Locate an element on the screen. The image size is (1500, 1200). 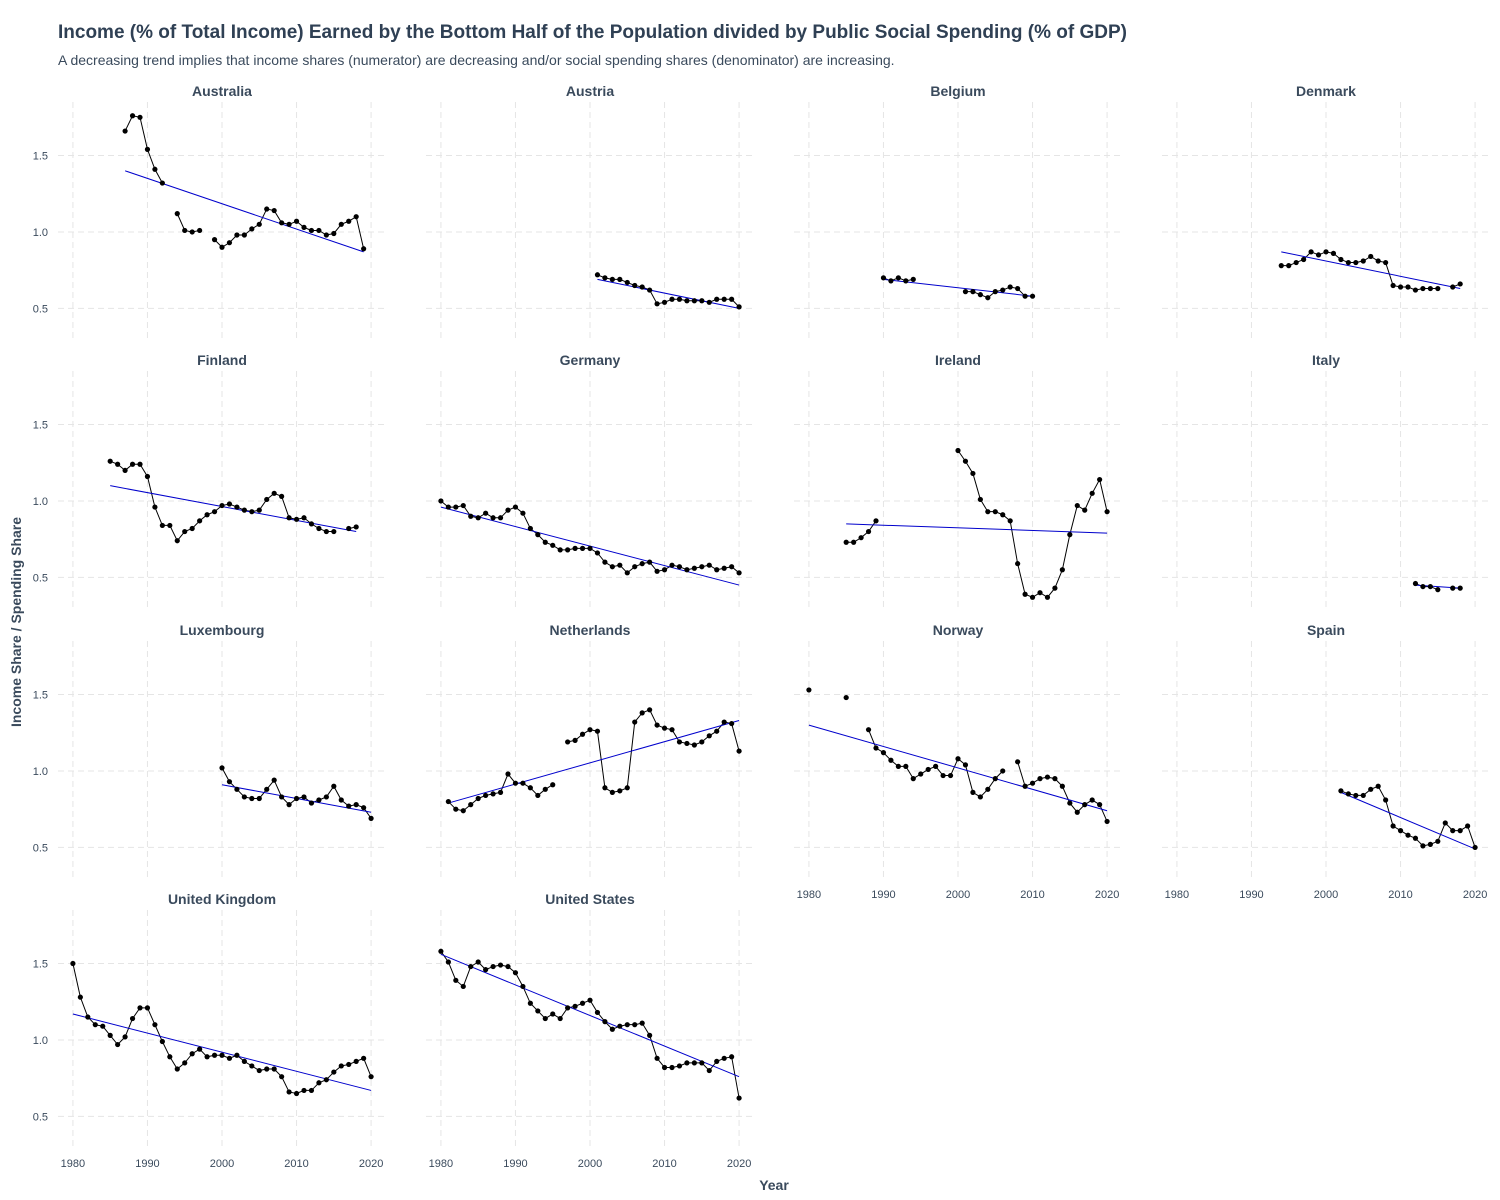
y-tick-label: 0.5 is located at coordinates (40, 1117).